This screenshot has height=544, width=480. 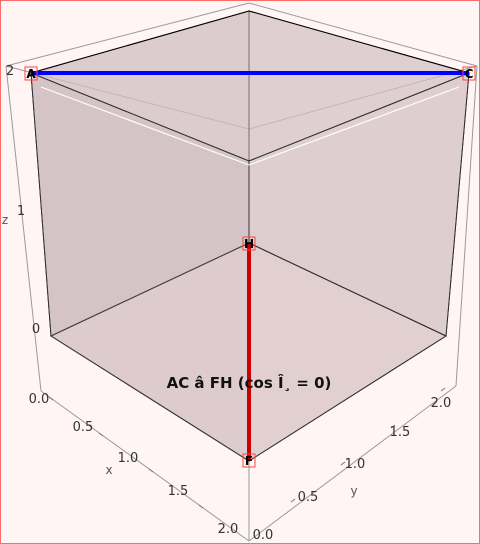 What do you see at coordinates (21, 211) in the screenshot?
I see `z-tick-label: 1` at bounding box center [21, 211].